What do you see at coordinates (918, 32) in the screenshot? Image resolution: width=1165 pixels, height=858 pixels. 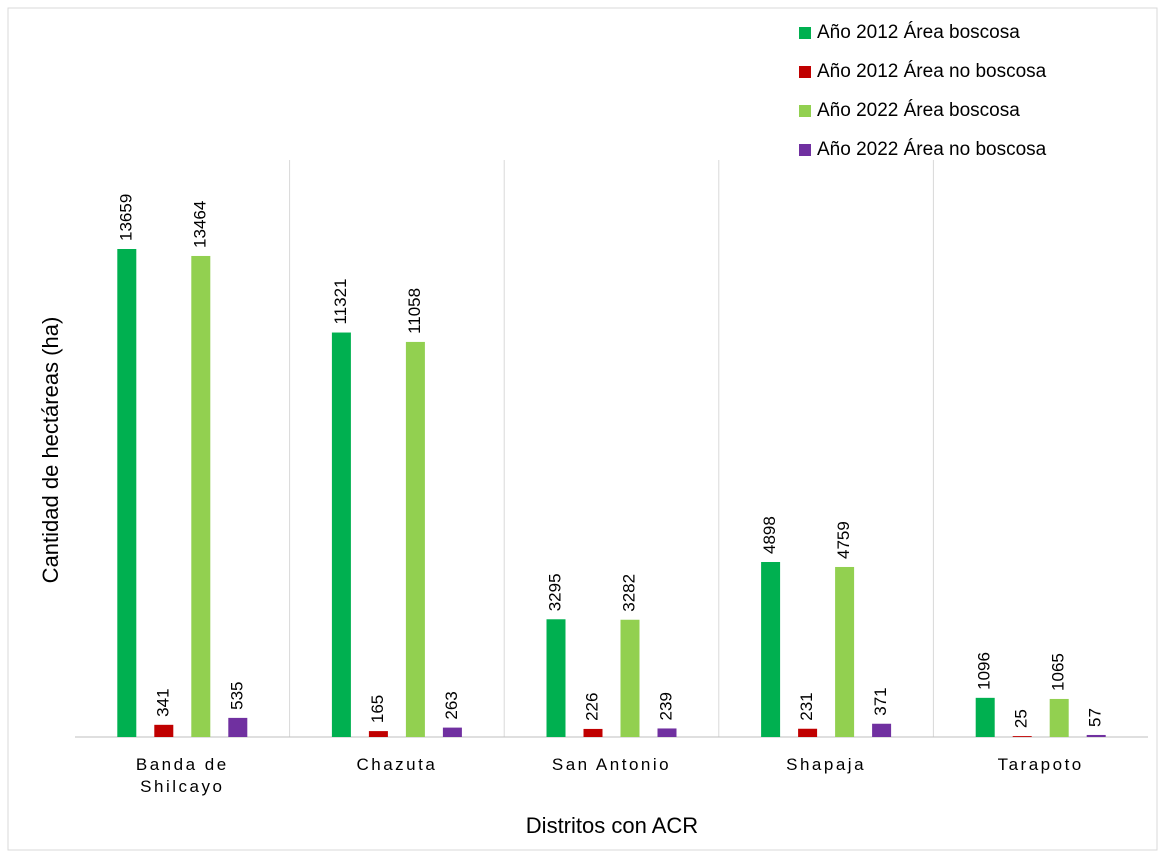 I see `legend-label: Año 2012 Área boscosa` at bounding box center [918, 32].